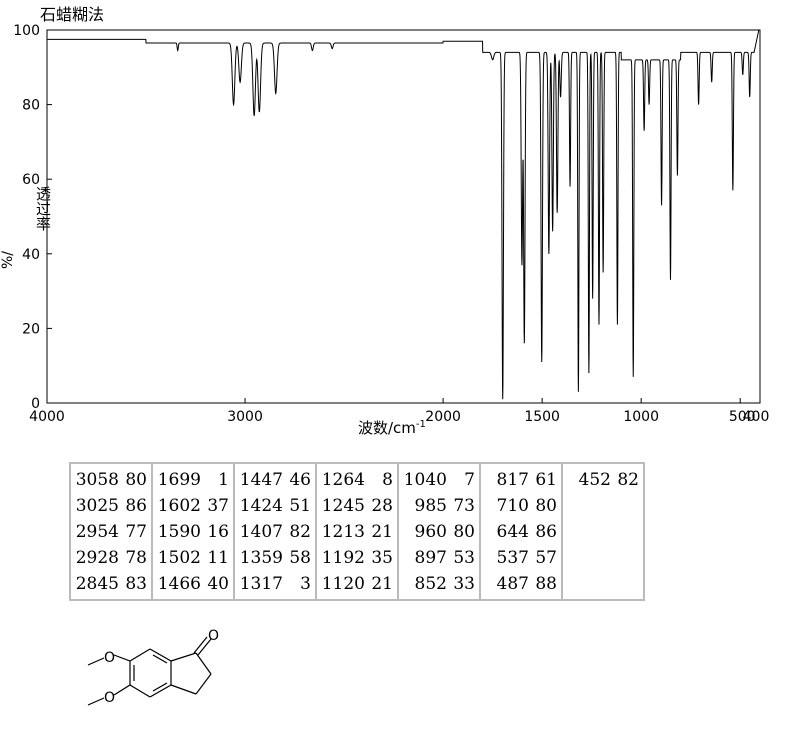 The width and height of the screenshot is (794, 737). I want to click on x-axis-label: 波数/cm-1, so click(392, 428).